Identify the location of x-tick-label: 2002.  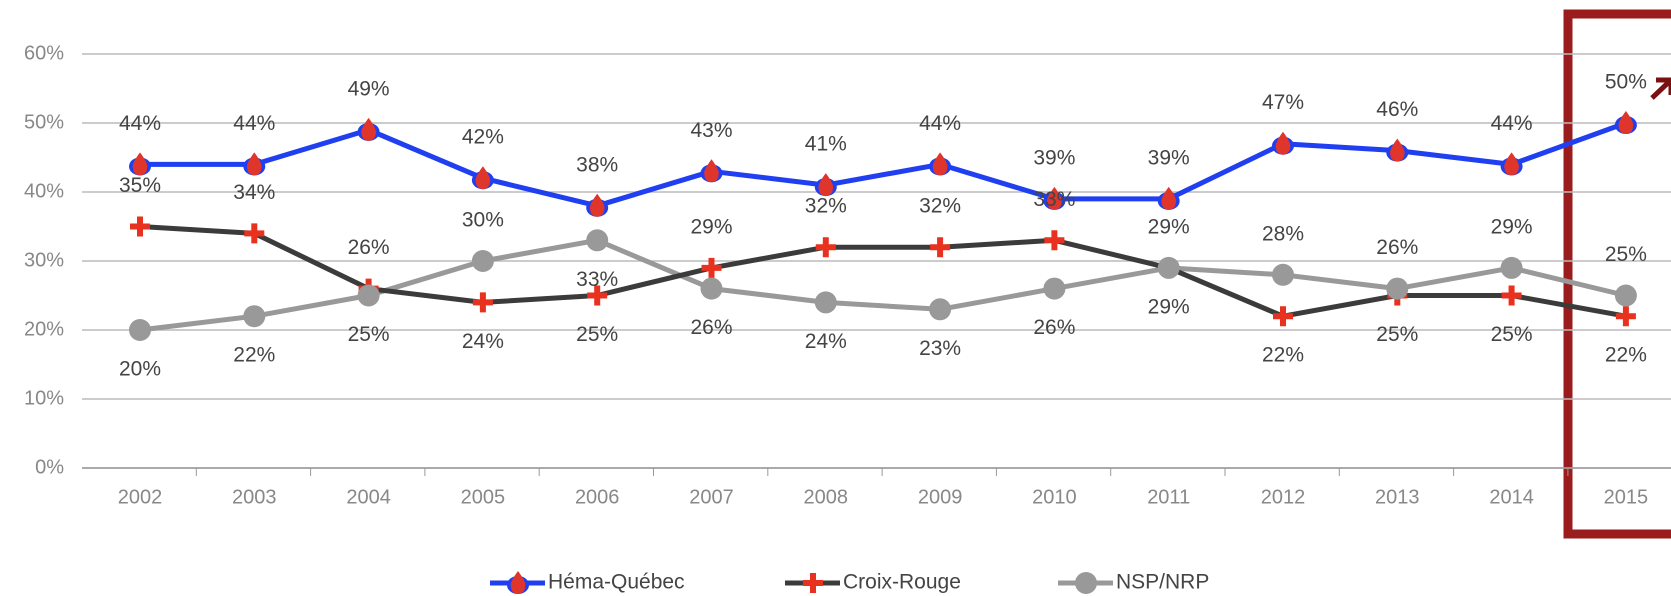
(140, 497).